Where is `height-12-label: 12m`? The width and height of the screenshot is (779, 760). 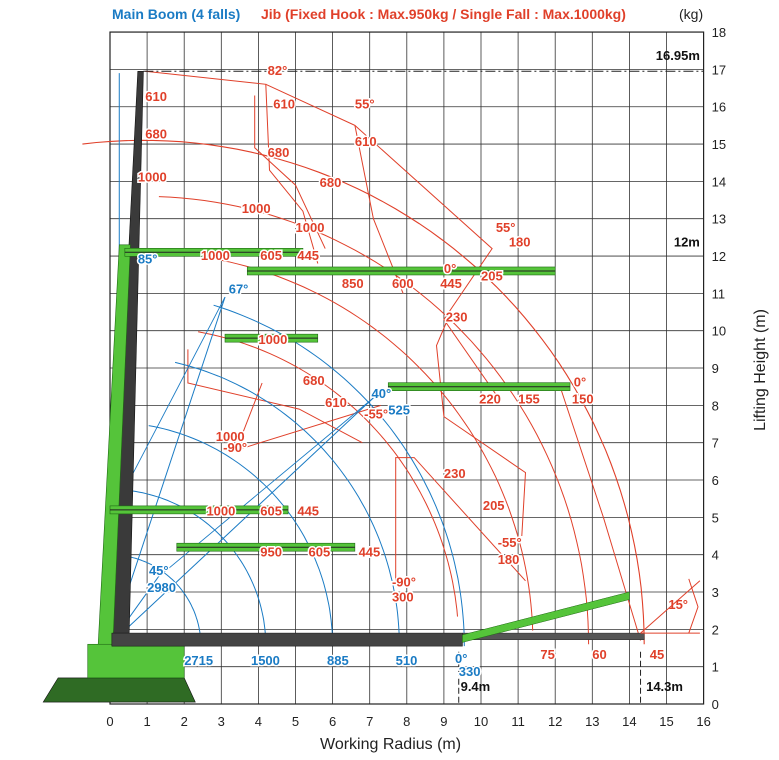
height-12-label: 12m is located at coordinates (687, 242).